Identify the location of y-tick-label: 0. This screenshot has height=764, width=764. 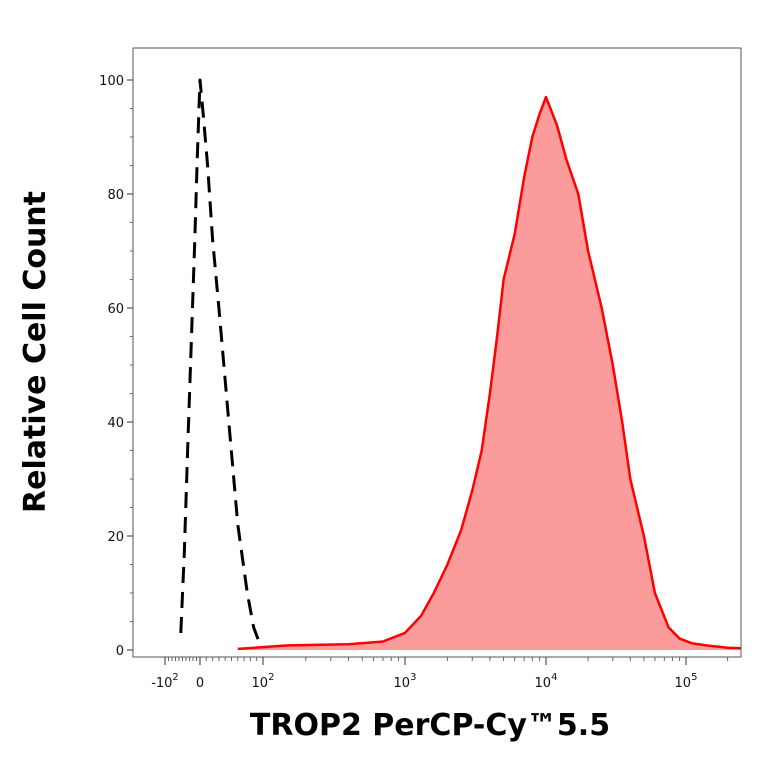
(120, 651).